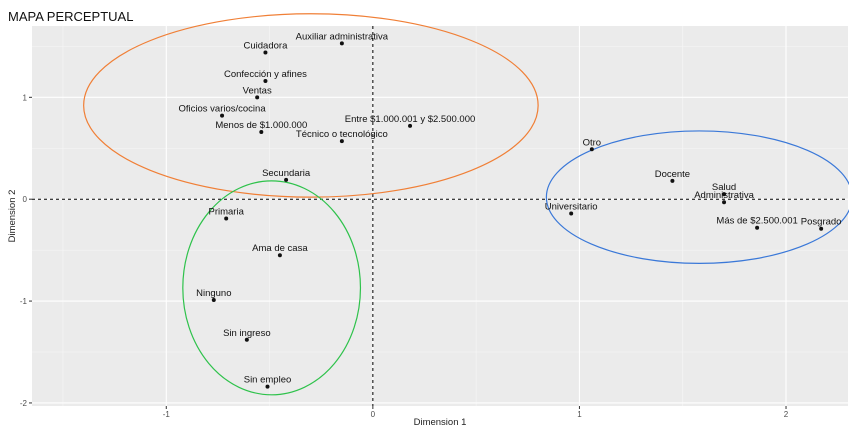 This screenshot has width=849, height=429. I want to click on point-secundaria, so click(286, 179).